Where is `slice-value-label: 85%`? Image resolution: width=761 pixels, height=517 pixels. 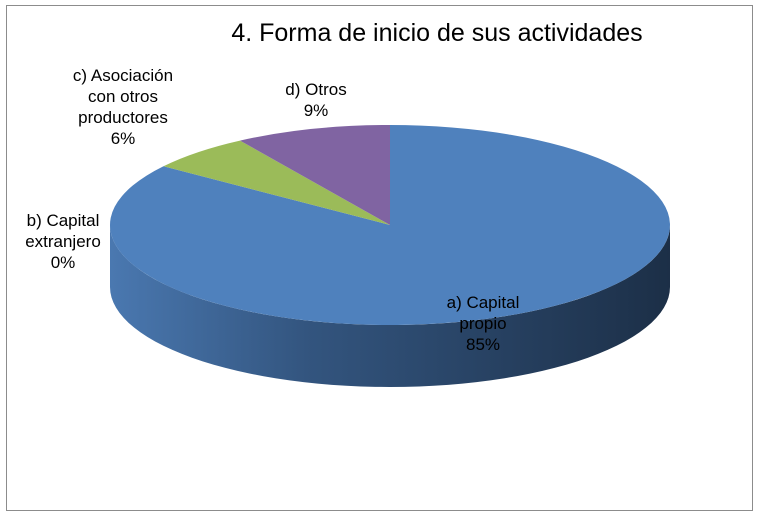 slice-value-label: 85% is located at coordinates (483, 344).